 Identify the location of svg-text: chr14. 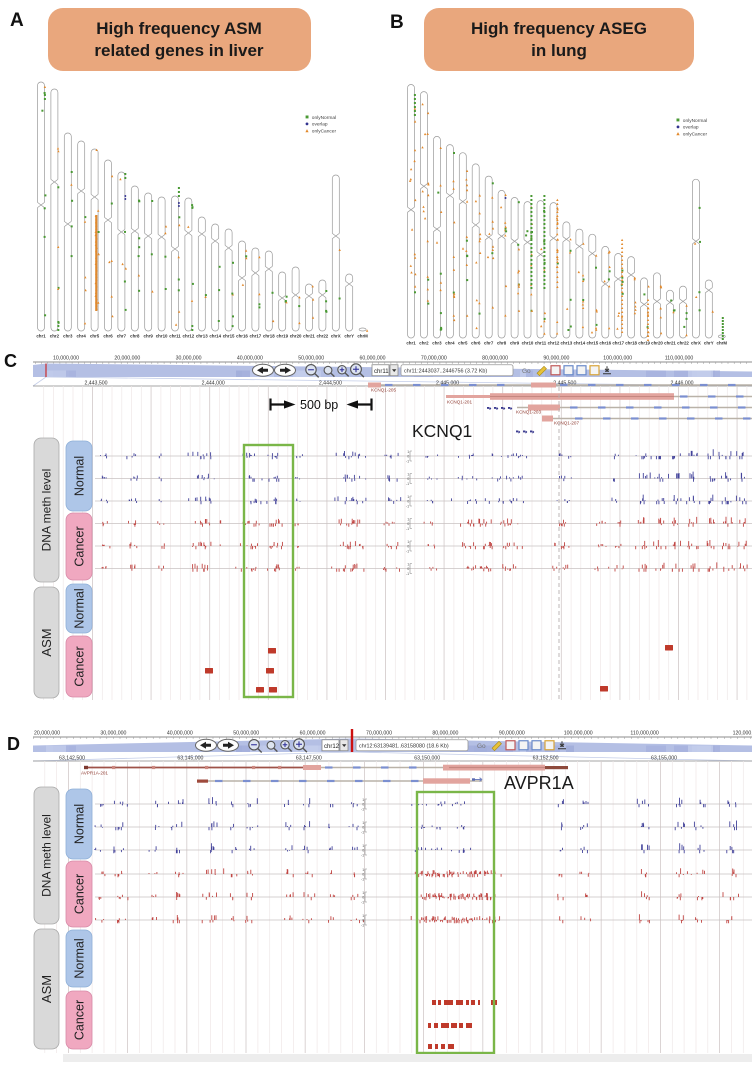
(580, 343).